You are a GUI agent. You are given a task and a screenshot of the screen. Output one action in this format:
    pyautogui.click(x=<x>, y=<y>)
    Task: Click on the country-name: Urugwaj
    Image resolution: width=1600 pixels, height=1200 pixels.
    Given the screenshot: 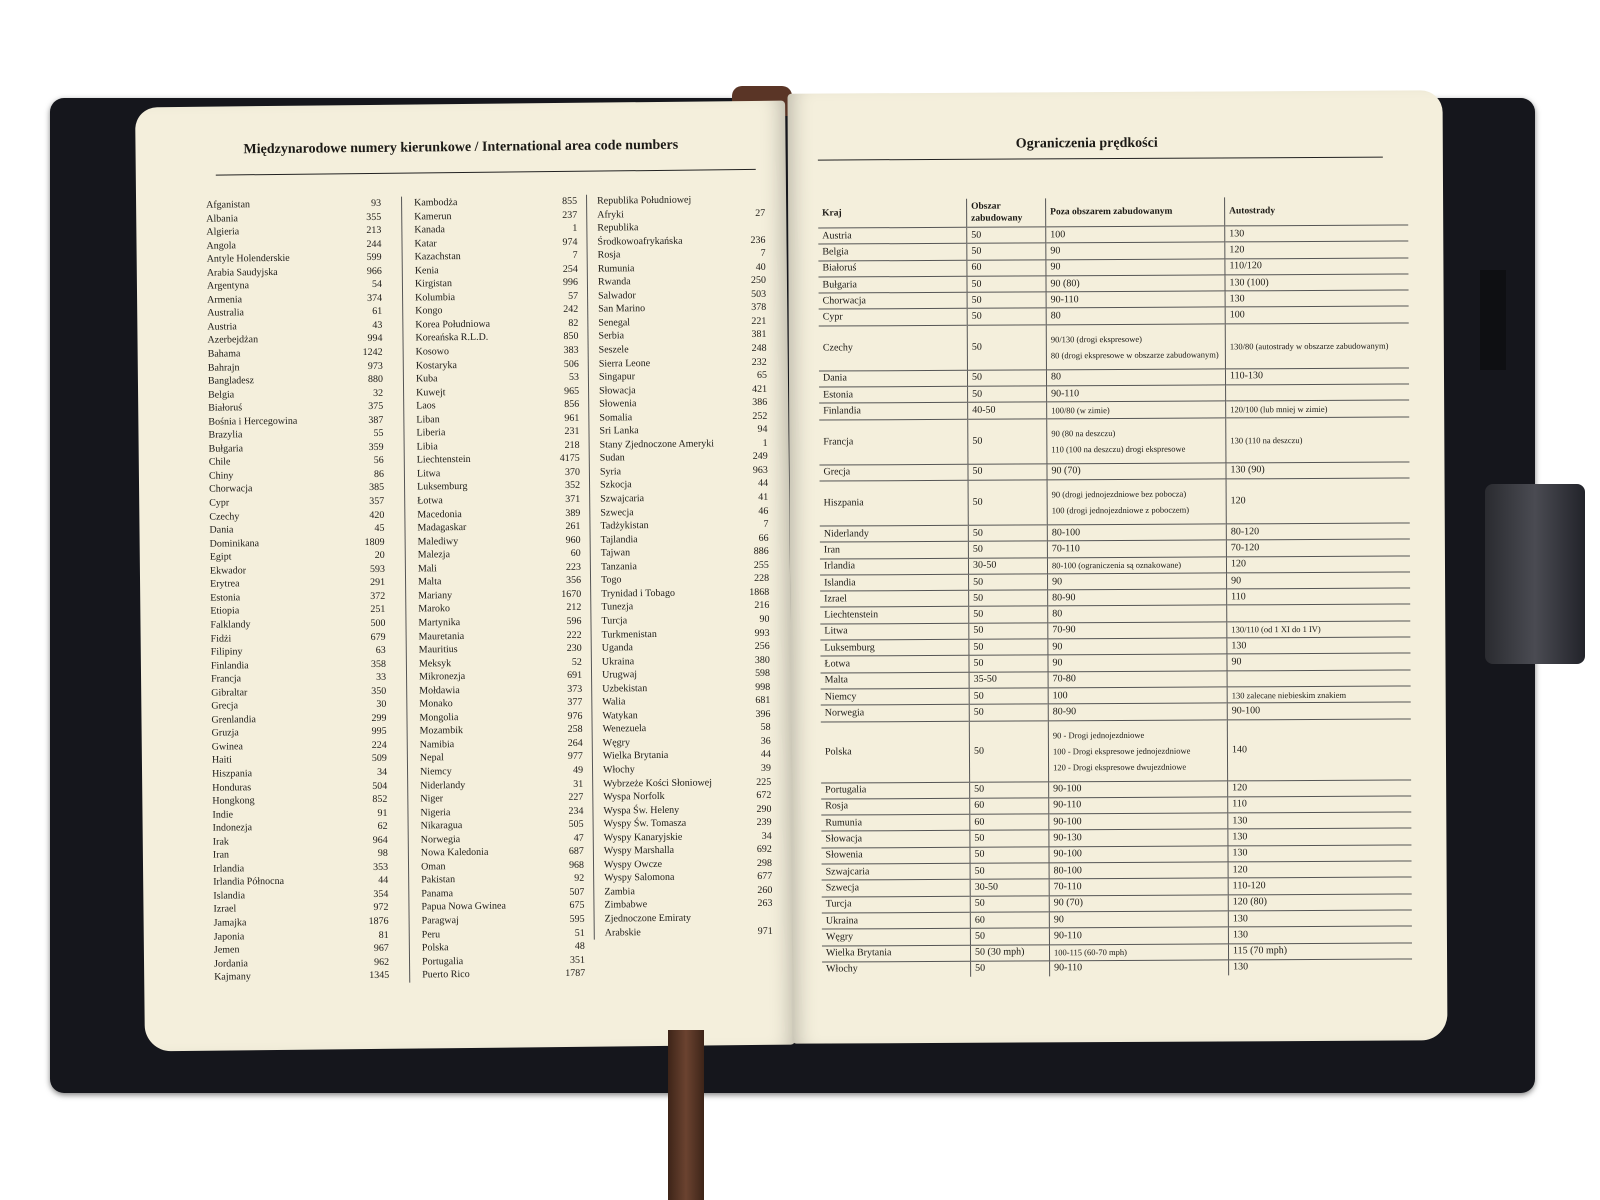 What is the action you would take?
    pyautogui.click(x=619, y=675)
    